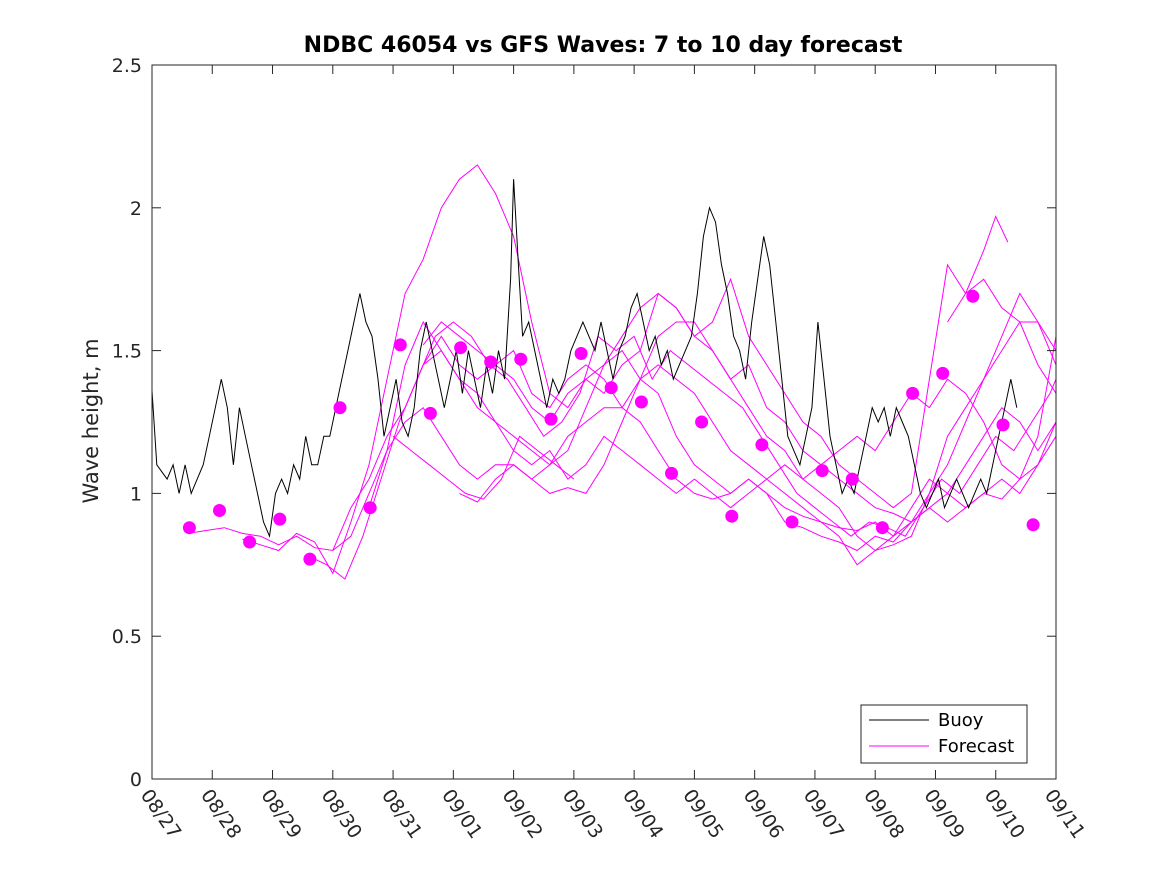 The height and width of the screenshot is (875, 1167). Describe the element at coordinates (127, 352) in the screenshot. I see `y-tick-label: 1.5` at that location.